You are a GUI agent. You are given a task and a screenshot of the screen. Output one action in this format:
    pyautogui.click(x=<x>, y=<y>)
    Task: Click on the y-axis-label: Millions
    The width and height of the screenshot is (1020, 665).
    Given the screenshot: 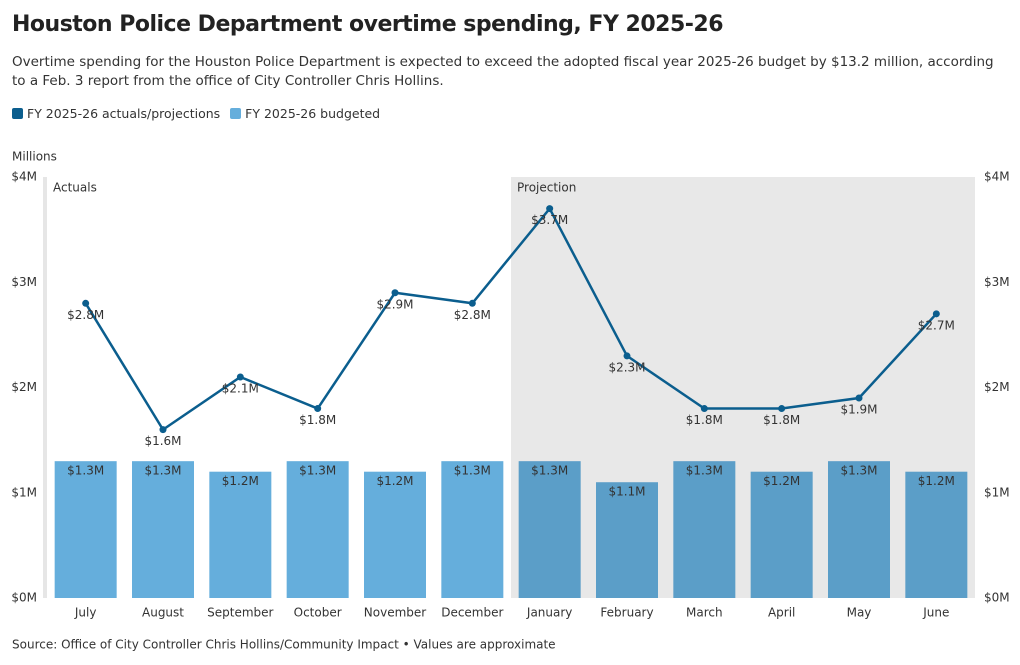 What is the action you would take?
    pyautogui.click(x=34, y=157)
    